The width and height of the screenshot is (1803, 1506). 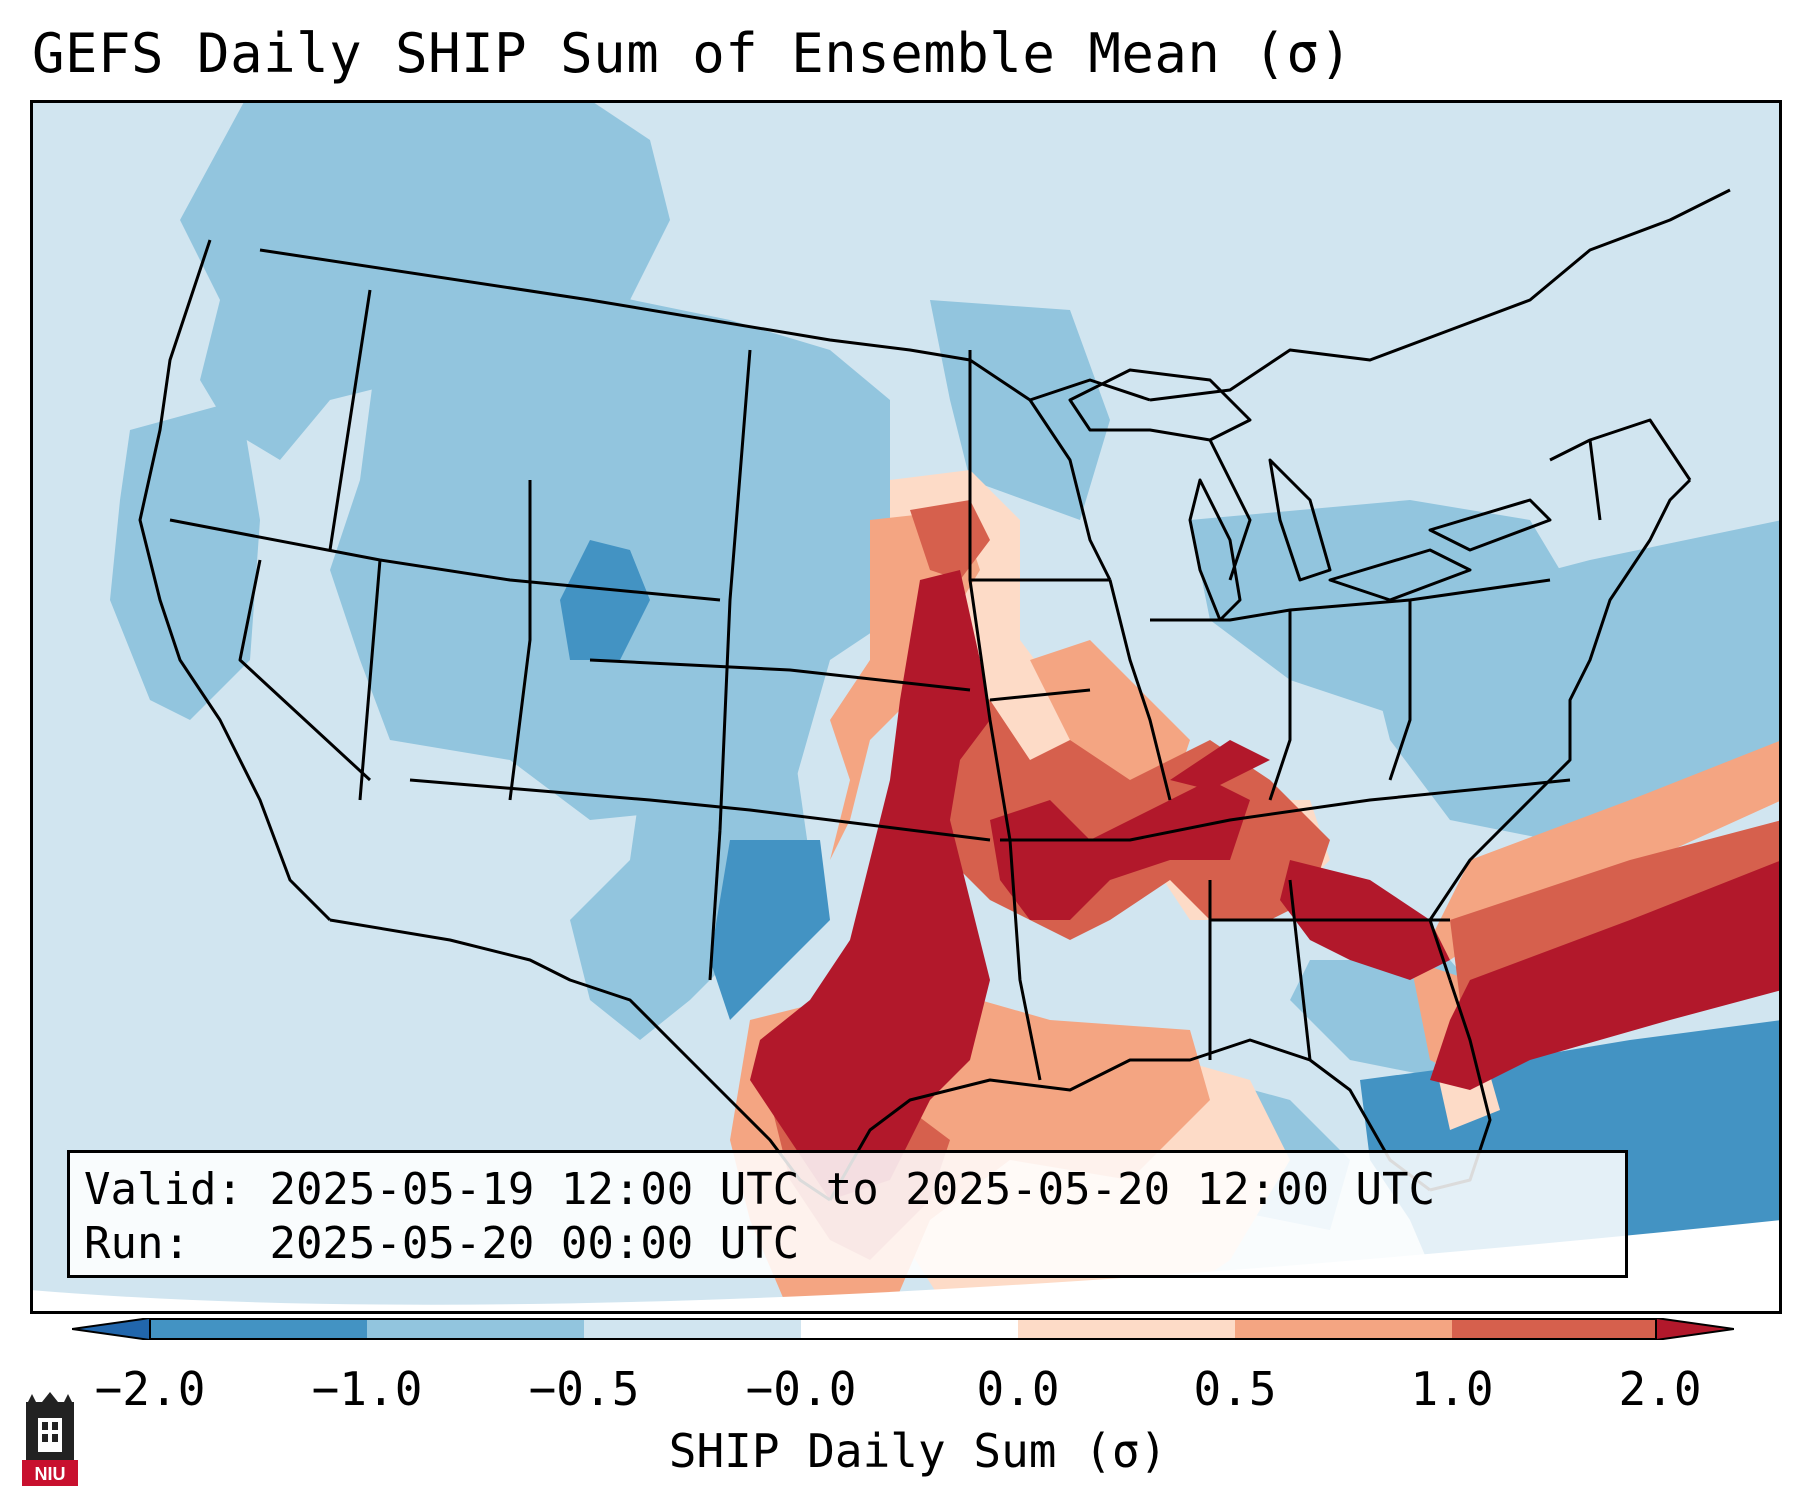 I want to click on colorbar-extend-low, so click(x=111, y=1329).